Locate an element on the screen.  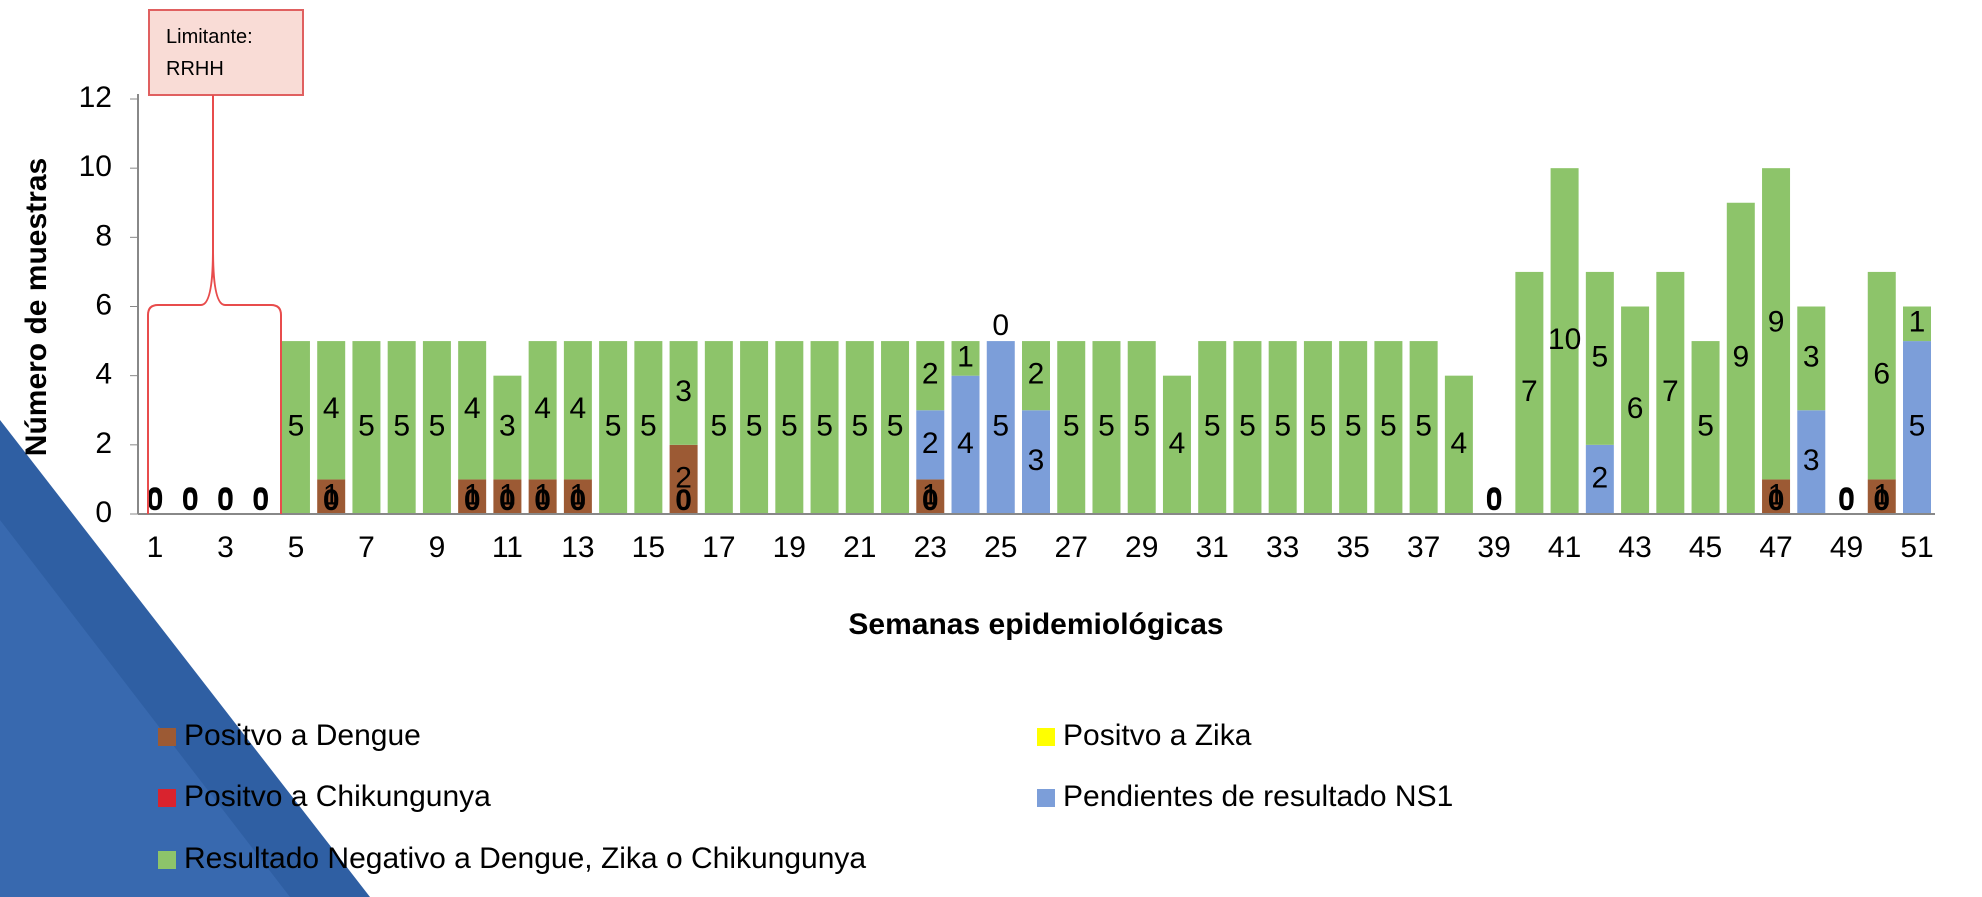
y-axis-label: Número de muestras is located at coordinates (36, 307).